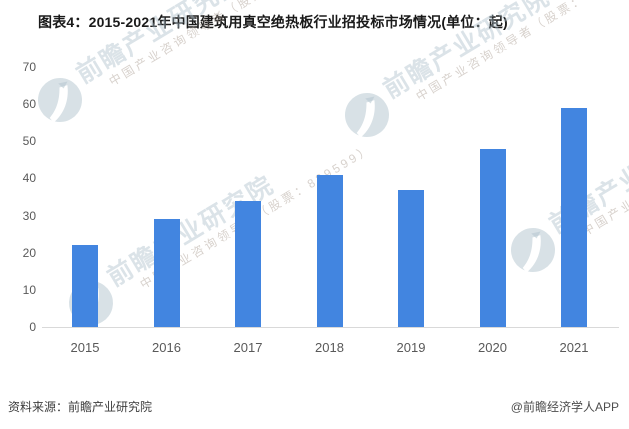 Image resolution: width=629 pixels, height=429 pixels. Describe the element at coordinates (29, 289) in the screenshot. I see `y-axis-tick-10: 10` at that location.